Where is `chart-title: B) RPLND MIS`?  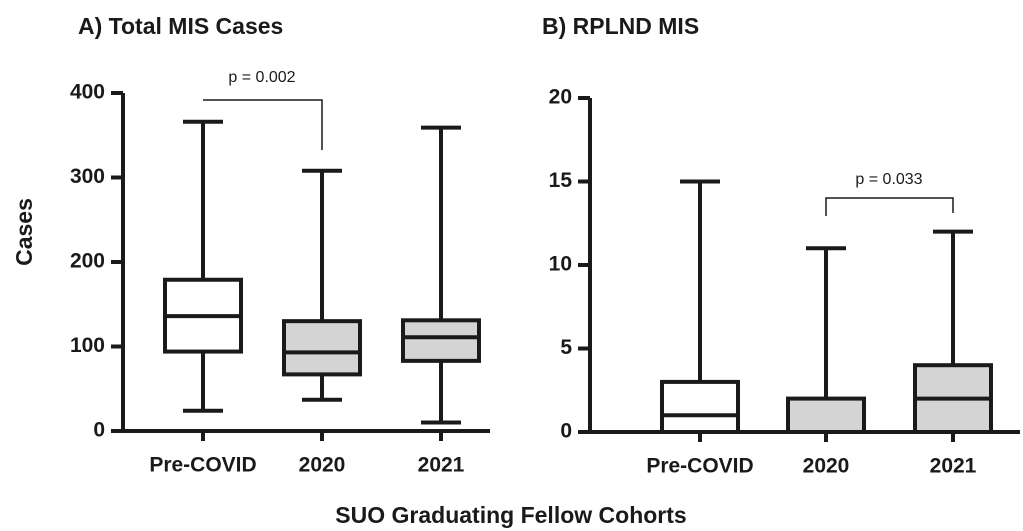 chart-title: B) RPLND MIS is located at coordinates (620, 26).